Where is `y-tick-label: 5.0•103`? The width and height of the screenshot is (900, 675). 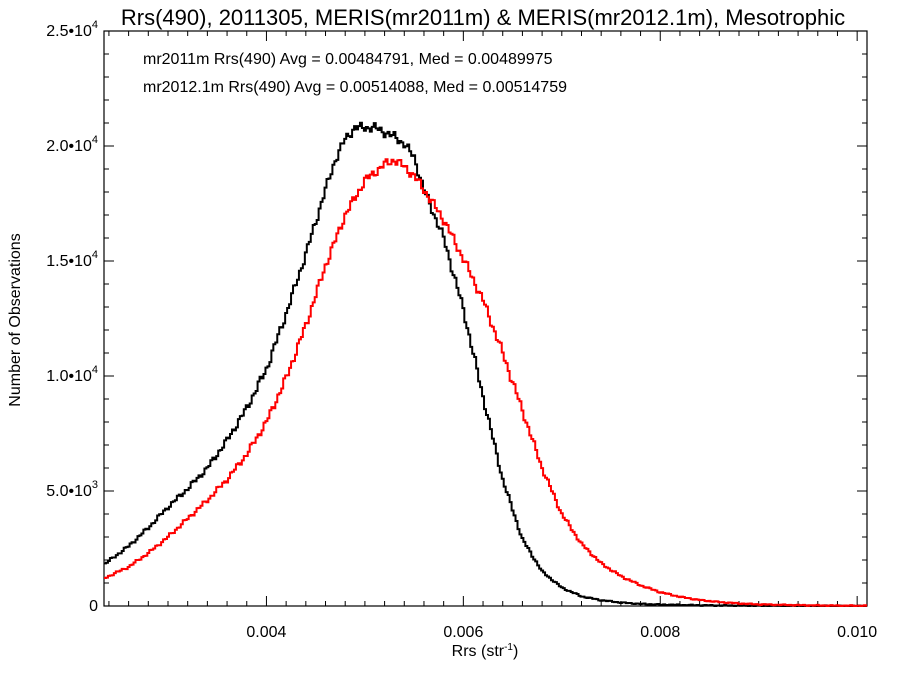
y-tick-label: 5.0•103 is located at coordinates (72, 489).